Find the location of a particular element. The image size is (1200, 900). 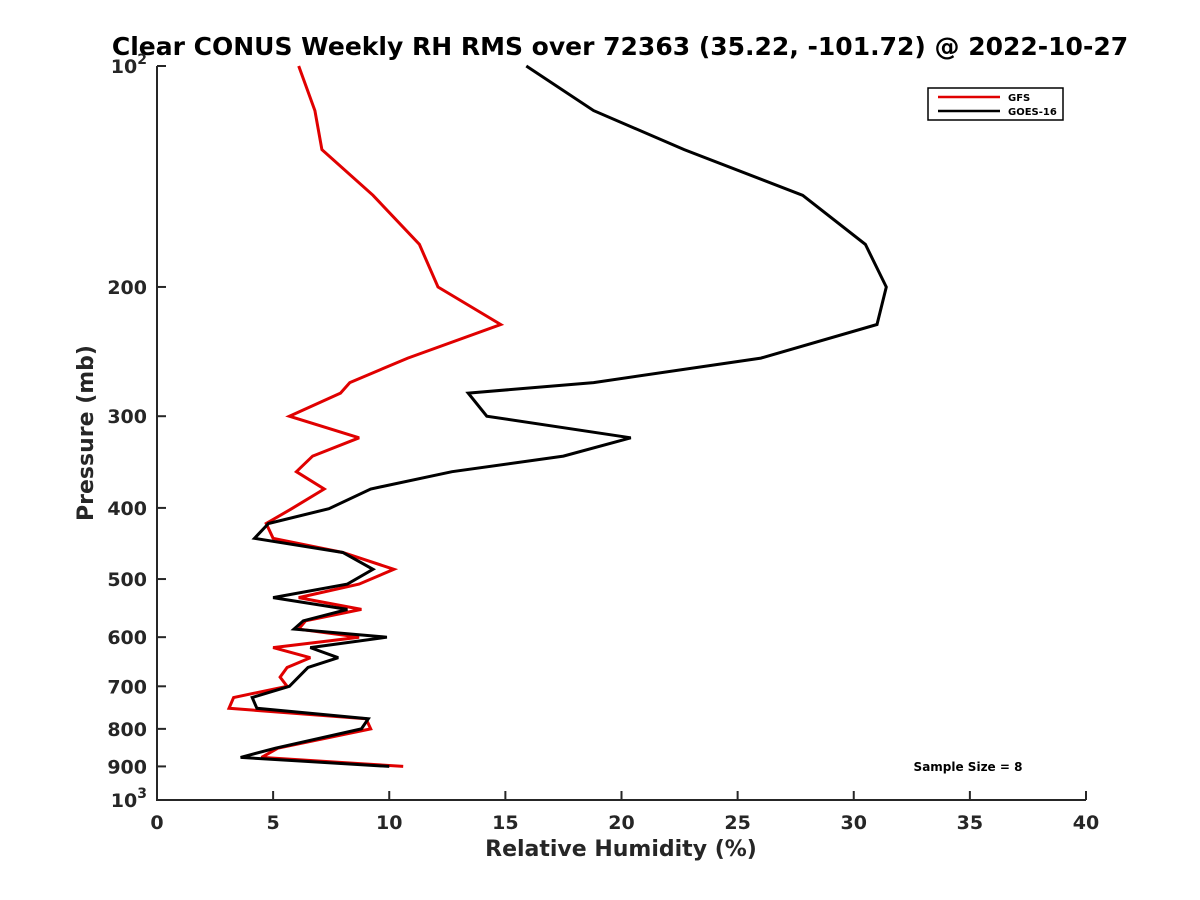

legend: GFS GOES-16 is located at coordinates (995, 104).